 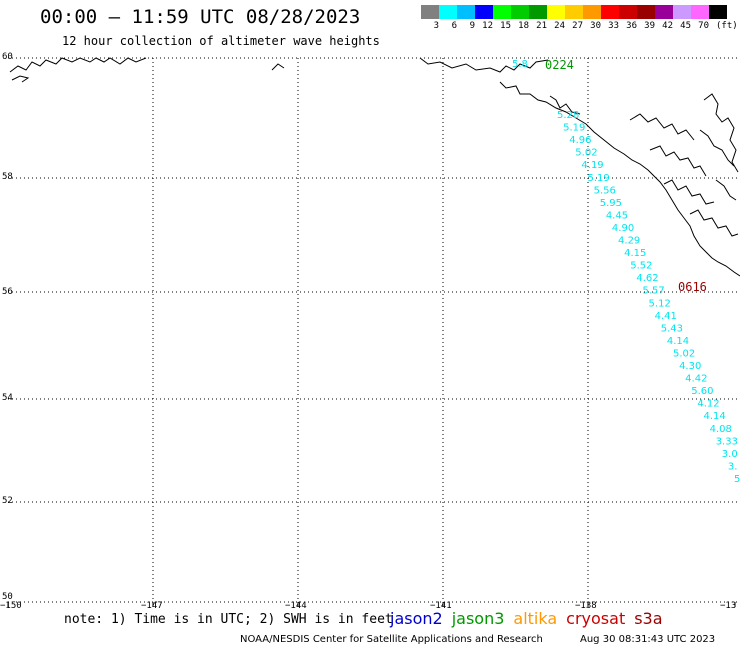 What do you see at coordinates (505, 26) in the screenshot?
I see `legend-label-15: 15` at bounding box center [505, 26].